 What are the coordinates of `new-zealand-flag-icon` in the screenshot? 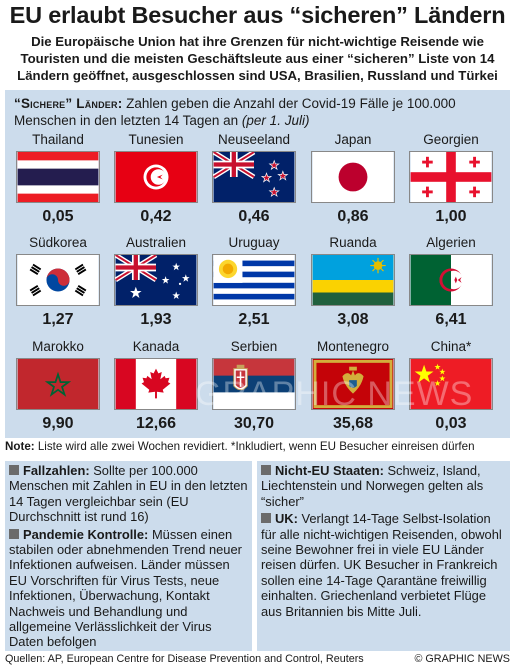 It's located at (254, 177).